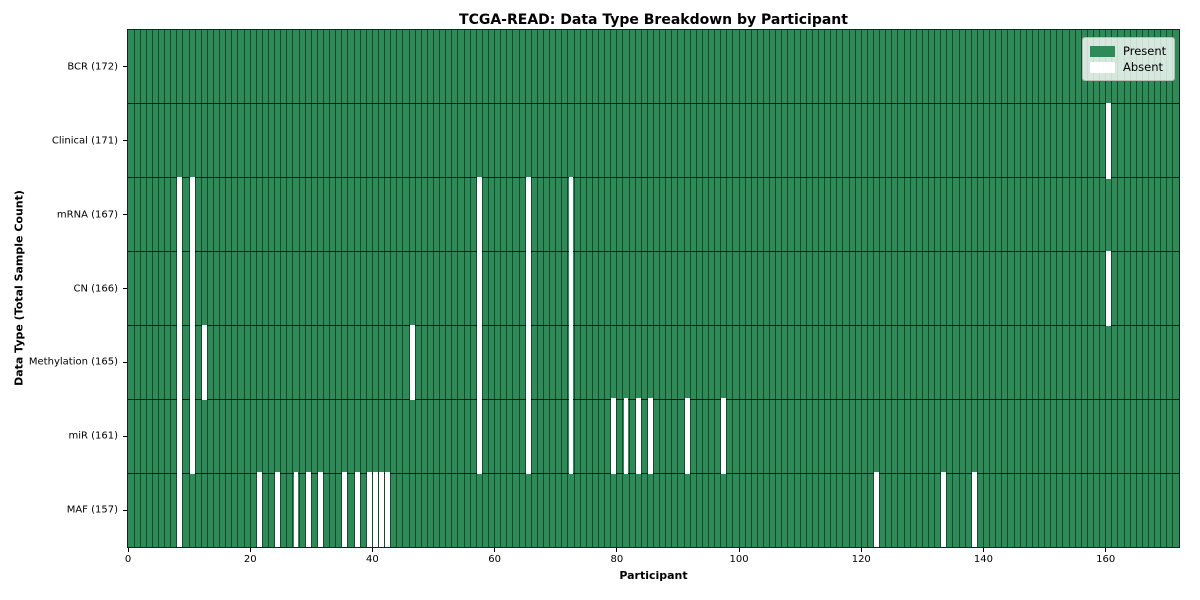  I want to click on x-tick-label: 60, so click(494, 559).